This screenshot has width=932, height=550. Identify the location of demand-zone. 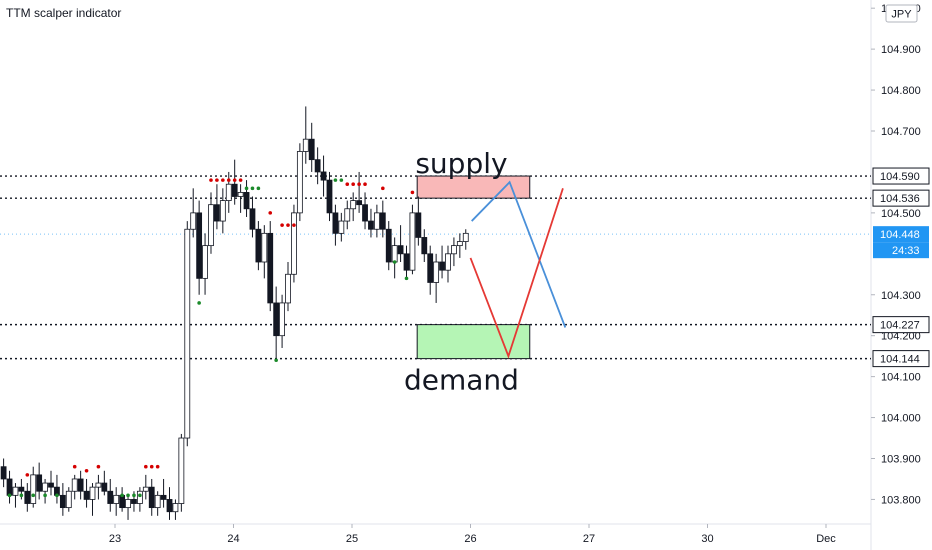
(473, 342).